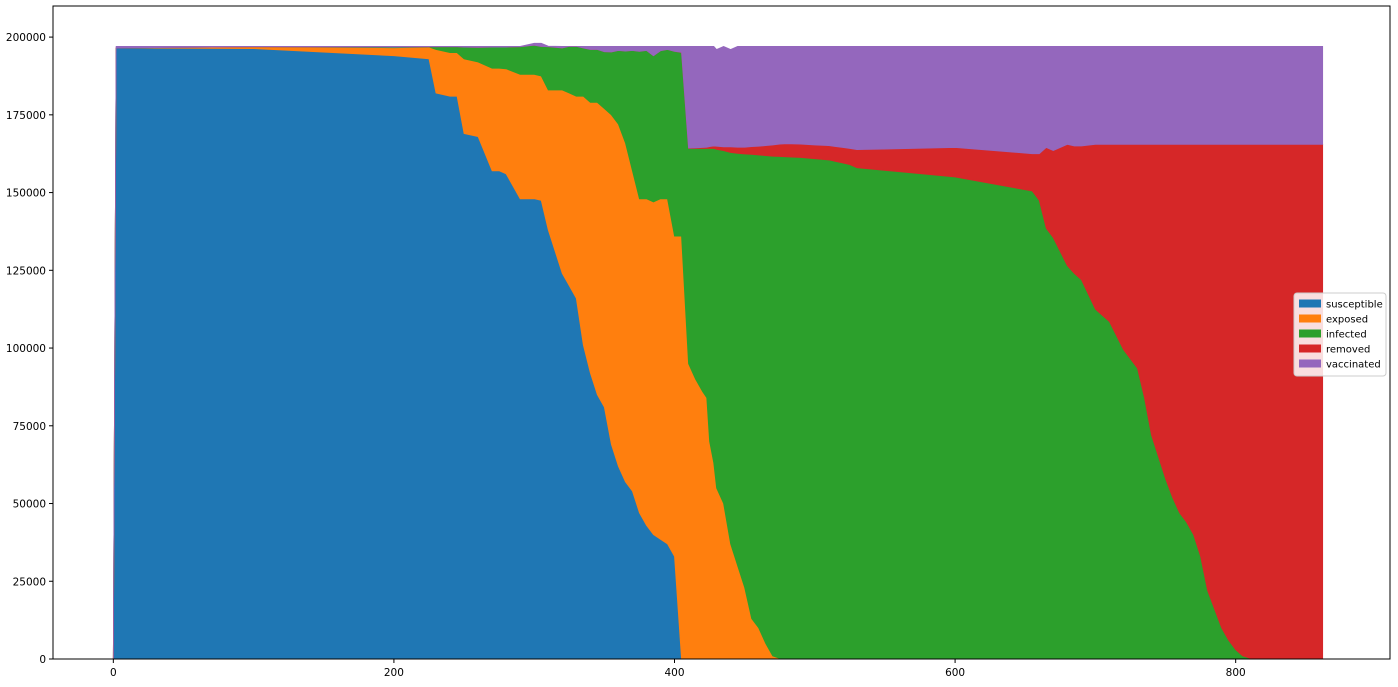  I want to click on y-tick-label: 75000, so click(29, 427).